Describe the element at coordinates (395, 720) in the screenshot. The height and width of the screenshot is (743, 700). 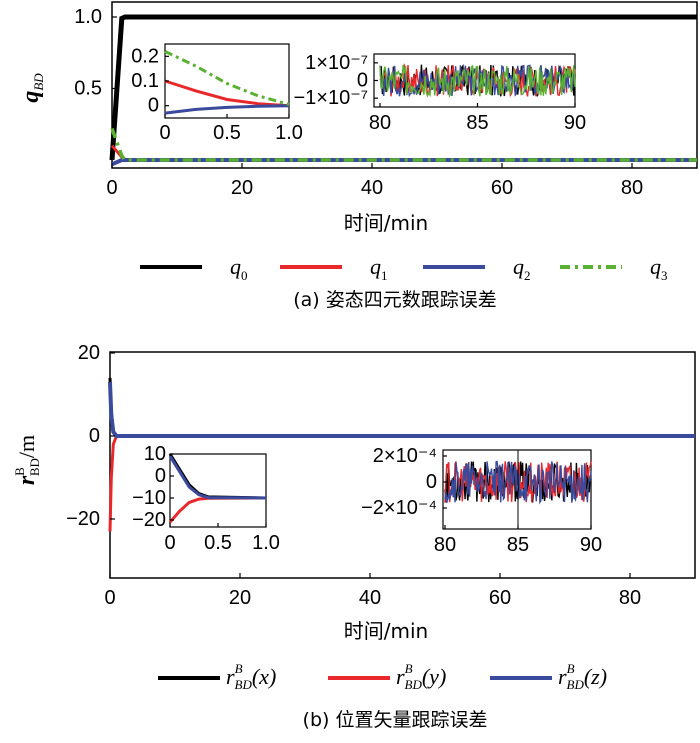
I see `panel-b-caption: (b) 位置矢量跟踪误差` at that location.